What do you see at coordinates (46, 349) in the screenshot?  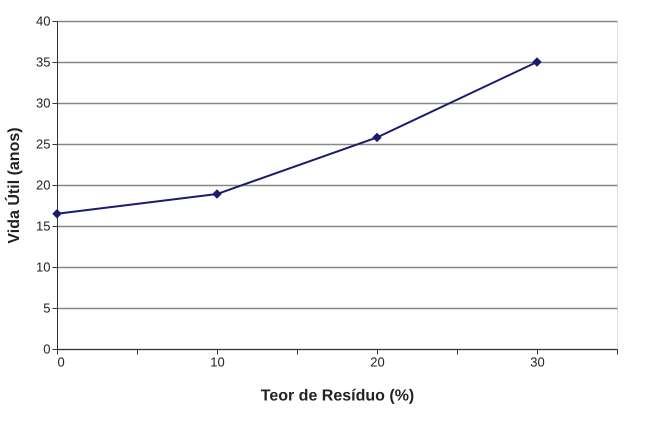 I see `y-tick-label: 0` at bounding box center [46, 349].